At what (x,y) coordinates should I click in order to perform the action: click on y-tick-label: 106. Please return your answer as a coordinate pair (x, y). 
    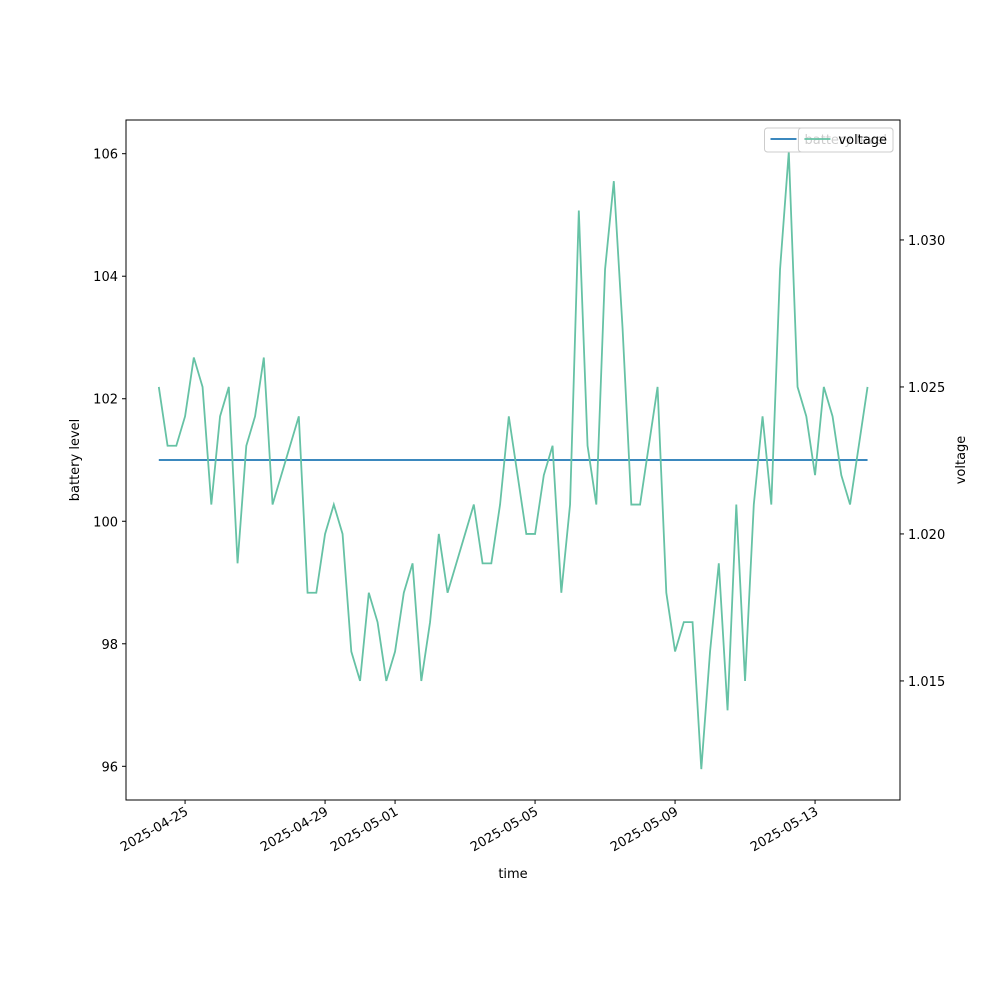
    Looking at the image, I should click on (105, 155).